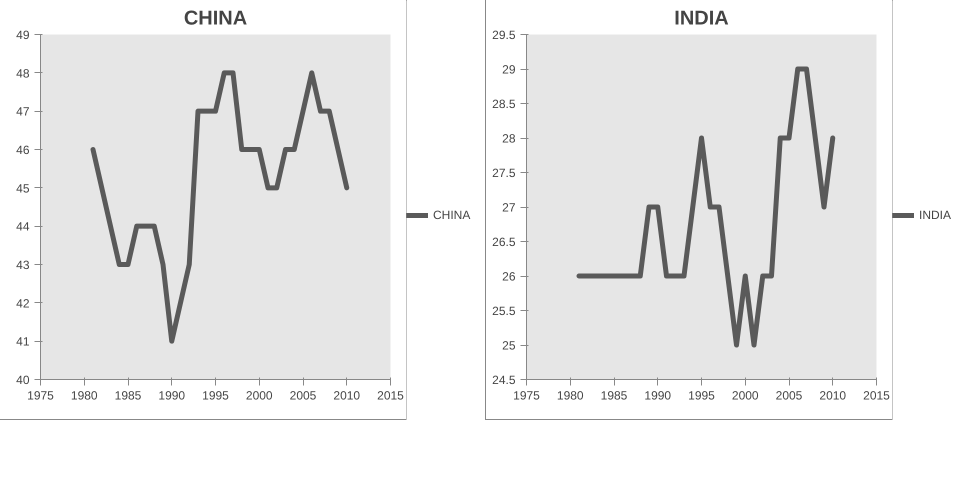 Image resolution: width=977 pixels, height=487 pixels. What do you see at coordinates (701, 19) in the screenshot?
I see `chart-title: INDIA` at bounding box center [701, 19].